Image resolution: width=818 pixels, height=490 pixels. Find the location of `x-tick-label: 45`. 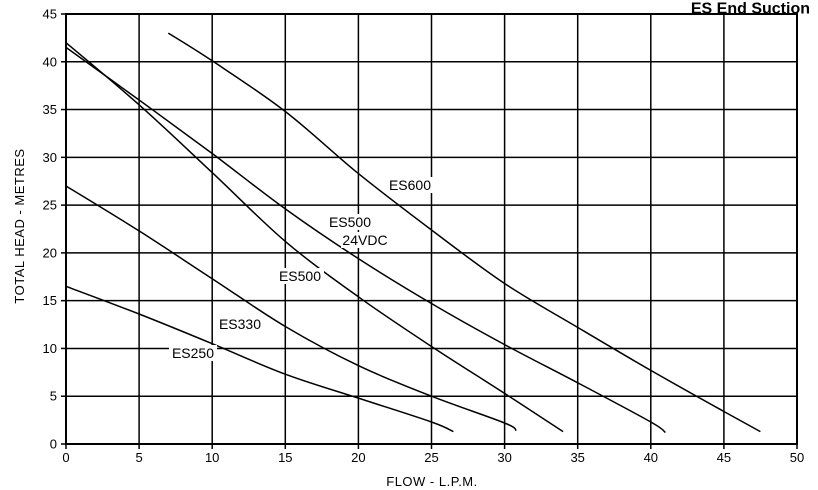

x-tick-label: 45 is located at coordinates (724, 457).